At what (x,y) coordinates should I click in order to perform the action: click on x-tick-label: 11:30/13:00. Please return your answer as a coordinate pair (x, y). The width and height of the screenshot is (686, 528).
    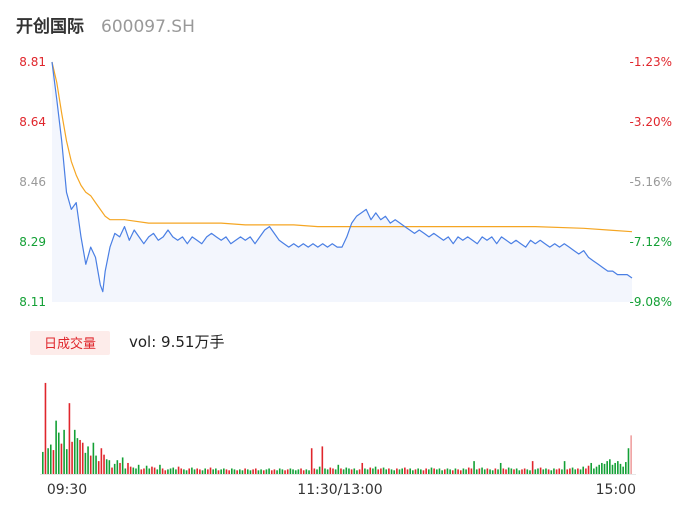
    Looking at the image, I should click on (339, 490).